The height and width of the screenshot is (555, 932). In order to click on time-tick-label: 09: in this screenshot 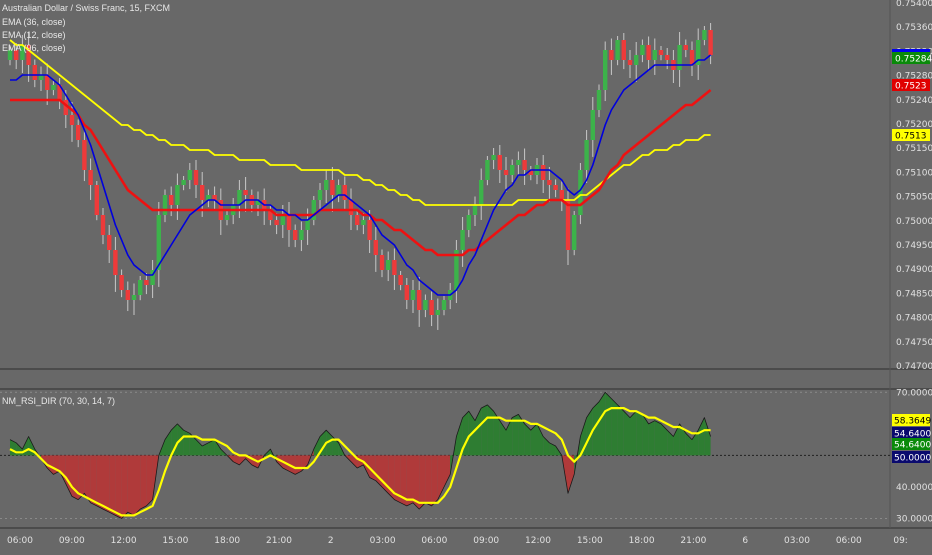, I will do `click(900, 541)`.